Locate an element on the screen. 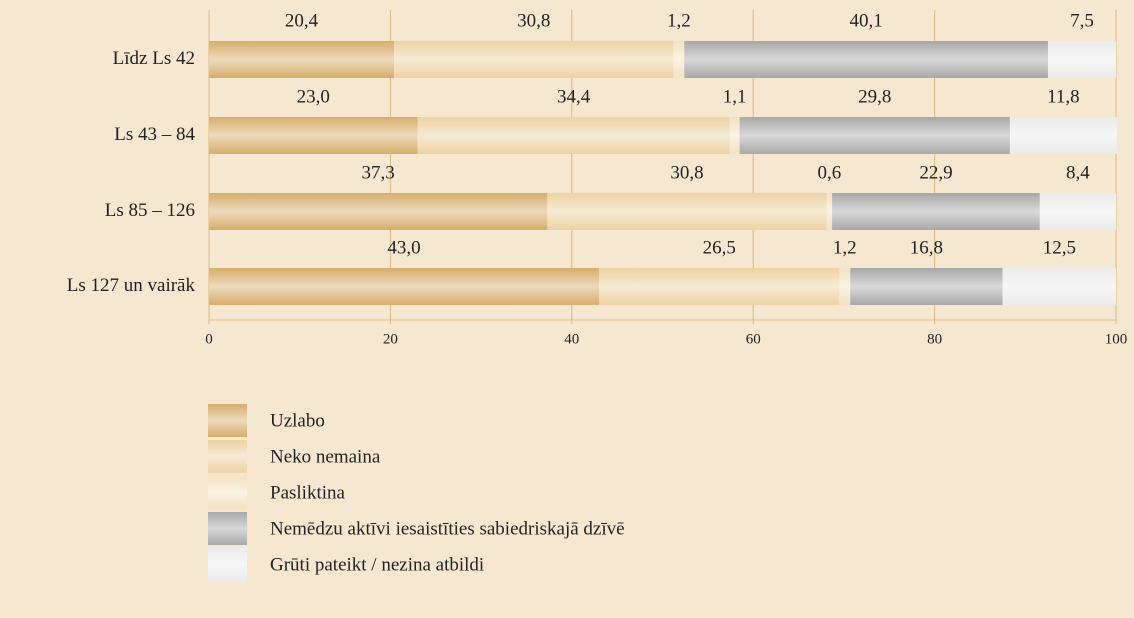 The height and width of the screenshot is (618, 1134). x-tick-label: 20 is located at coordinates (390, 339).